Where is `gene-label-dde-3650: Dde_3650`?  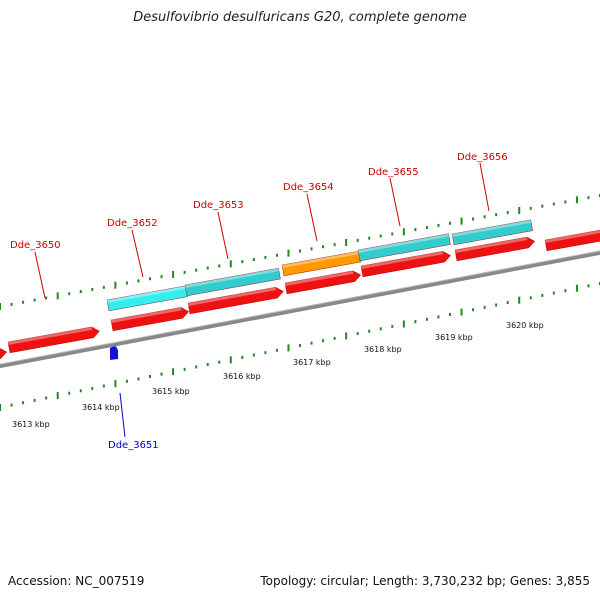 gene-label-dde-3650: Dde_3650 is located at coordinates (35, 245).